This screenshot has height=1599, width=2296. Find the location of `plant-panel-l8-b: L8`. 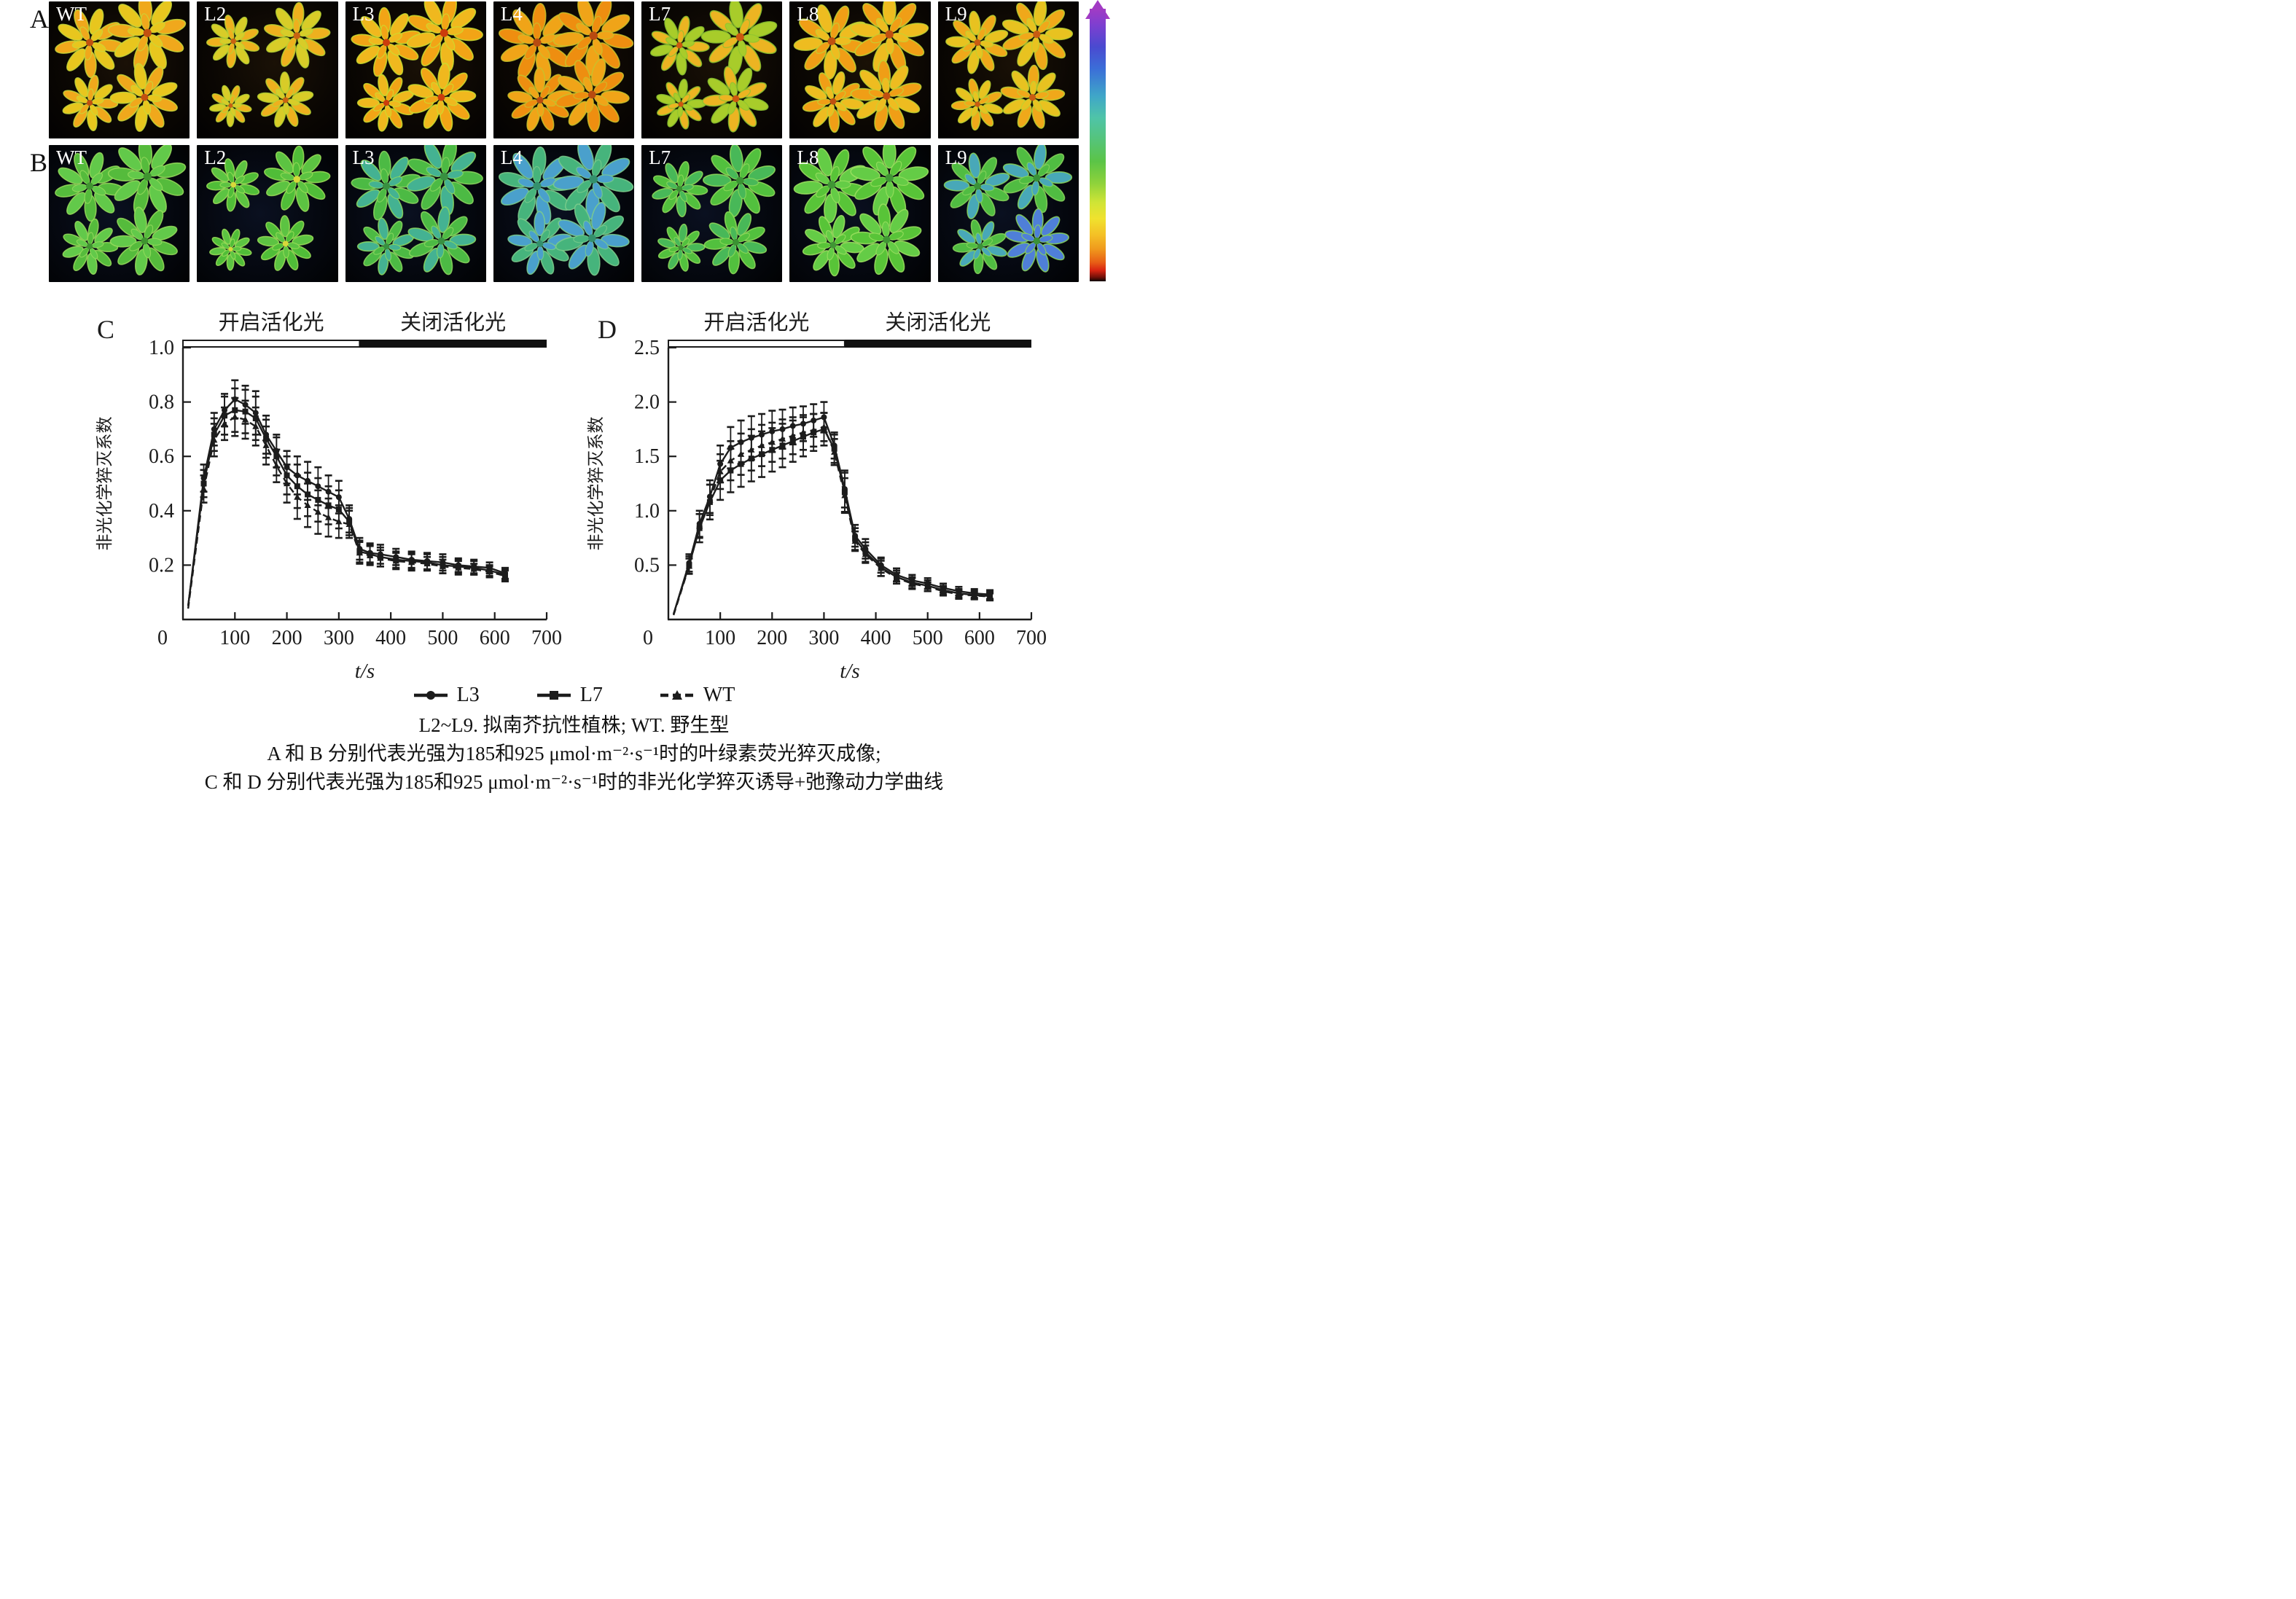

plant-panel-l8-b: L8 is located at coordinates (860, 213).